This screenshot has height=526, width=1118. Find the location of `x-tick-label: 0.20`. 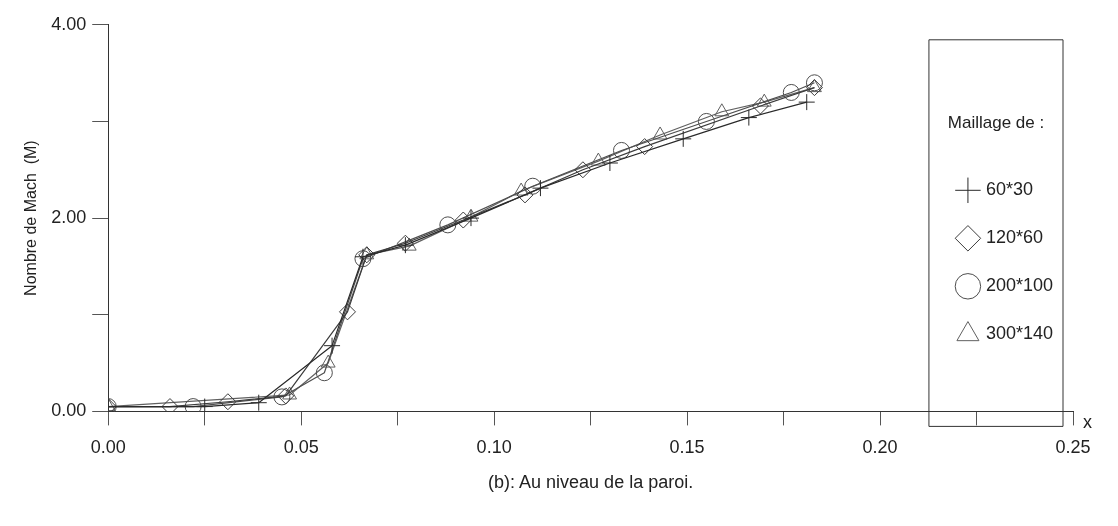

x-tick-label: 0.20 is located at coordinates (880, 447).